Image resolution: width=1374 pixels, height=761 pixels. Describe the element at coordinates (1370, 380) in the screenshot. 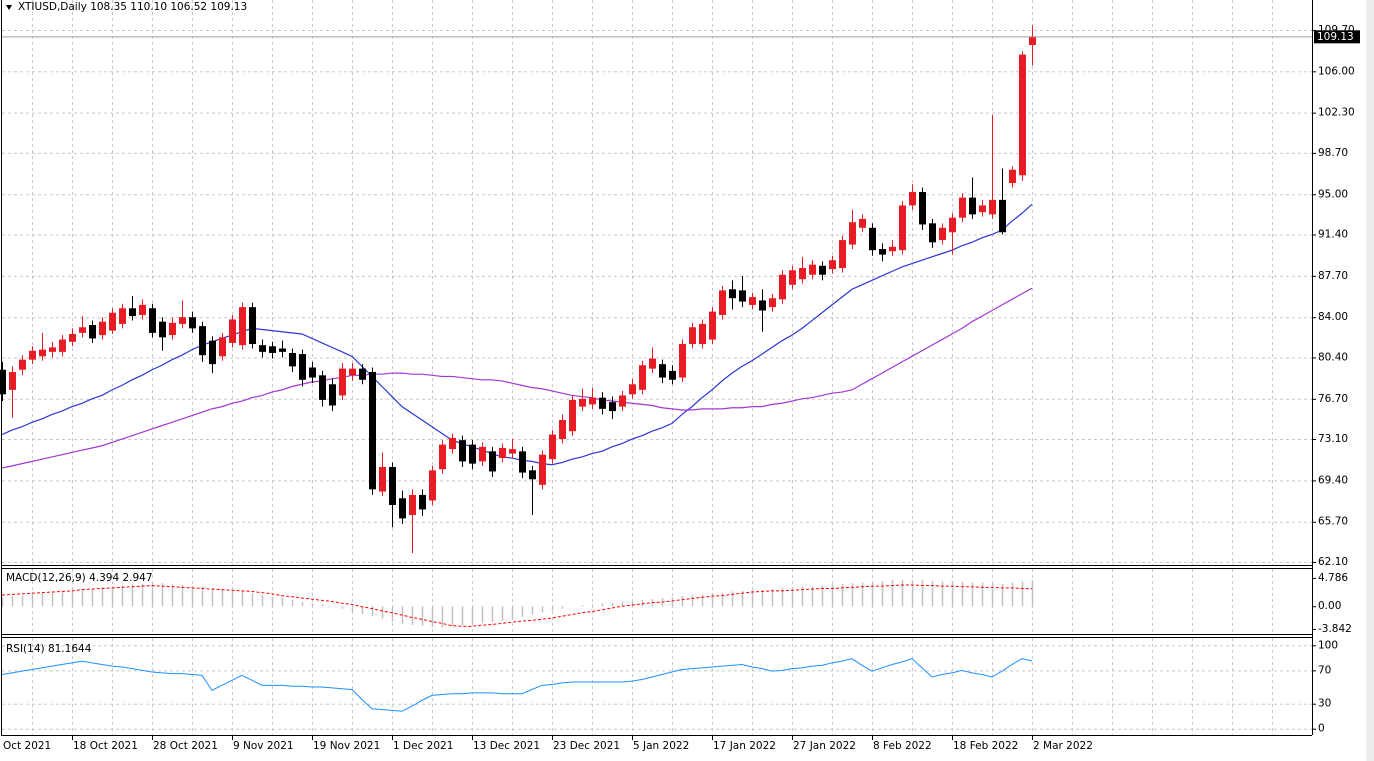

I see `scroll-strip` at that location.